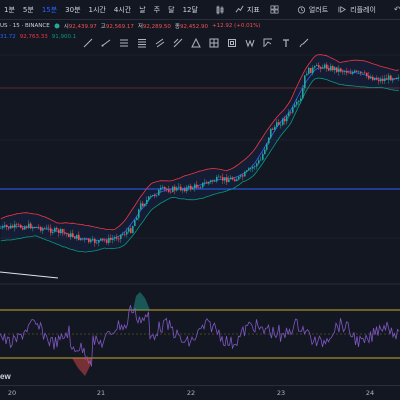  What do you see at coordinates (106, 43) in the screenshot?
I see `ray-tool` at bounding box center [106, 43].